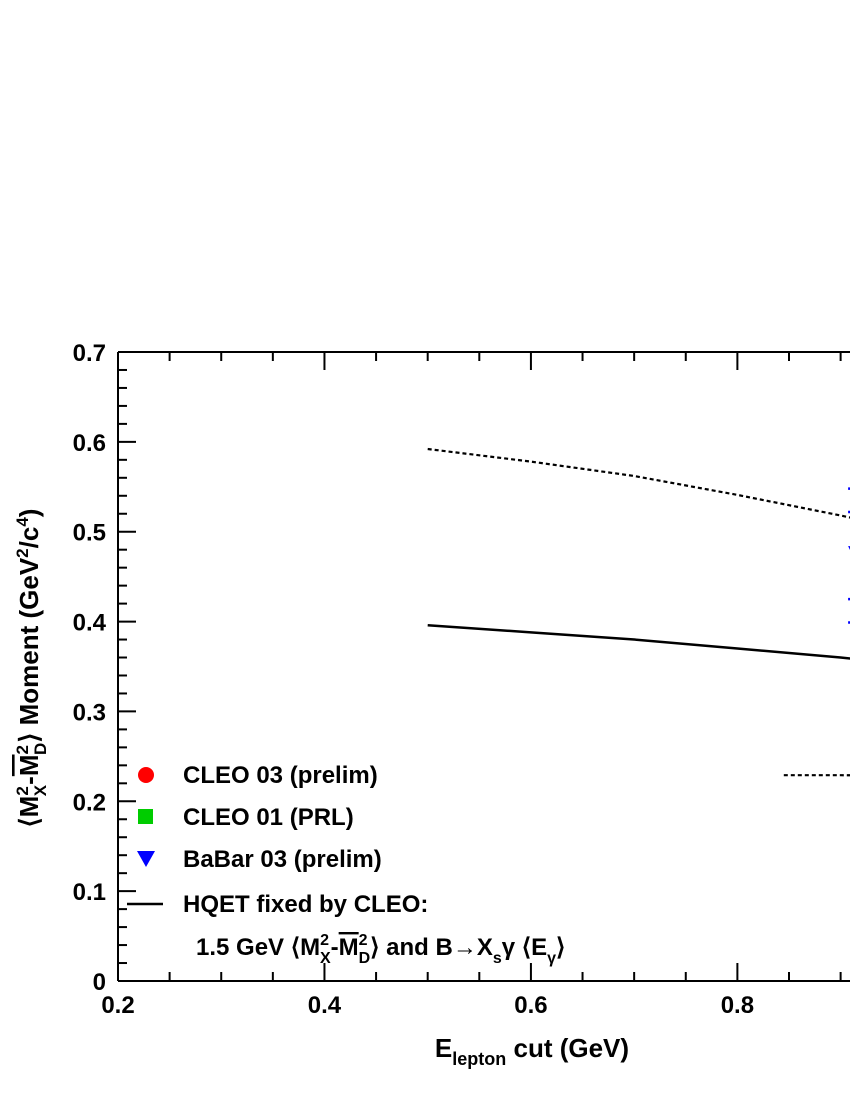 Image resolution: width=850 pixels, height=1100 pixels. What do you see at coordinates (89, 712) in the screenshot?
I see `y-tick-label: 0.3` at bounding box center [89, 712].